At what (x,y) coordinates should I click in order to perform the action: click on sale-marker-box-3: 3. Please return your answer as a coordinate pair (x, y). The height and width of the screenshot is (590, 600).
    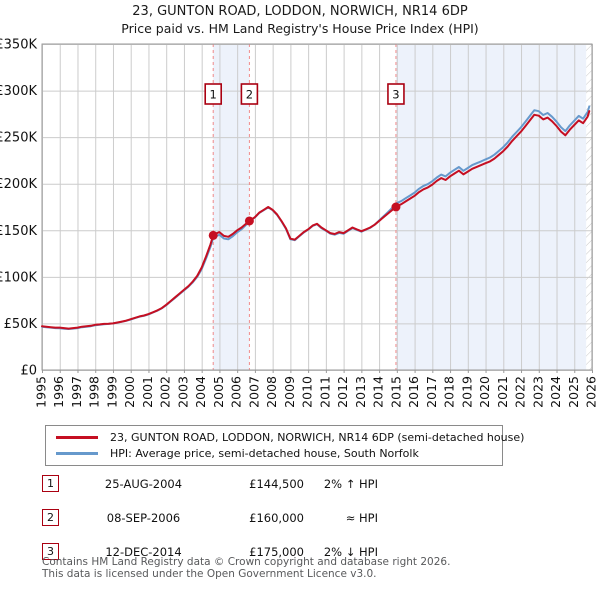
    Looking at the image, I should click on (396, 94).